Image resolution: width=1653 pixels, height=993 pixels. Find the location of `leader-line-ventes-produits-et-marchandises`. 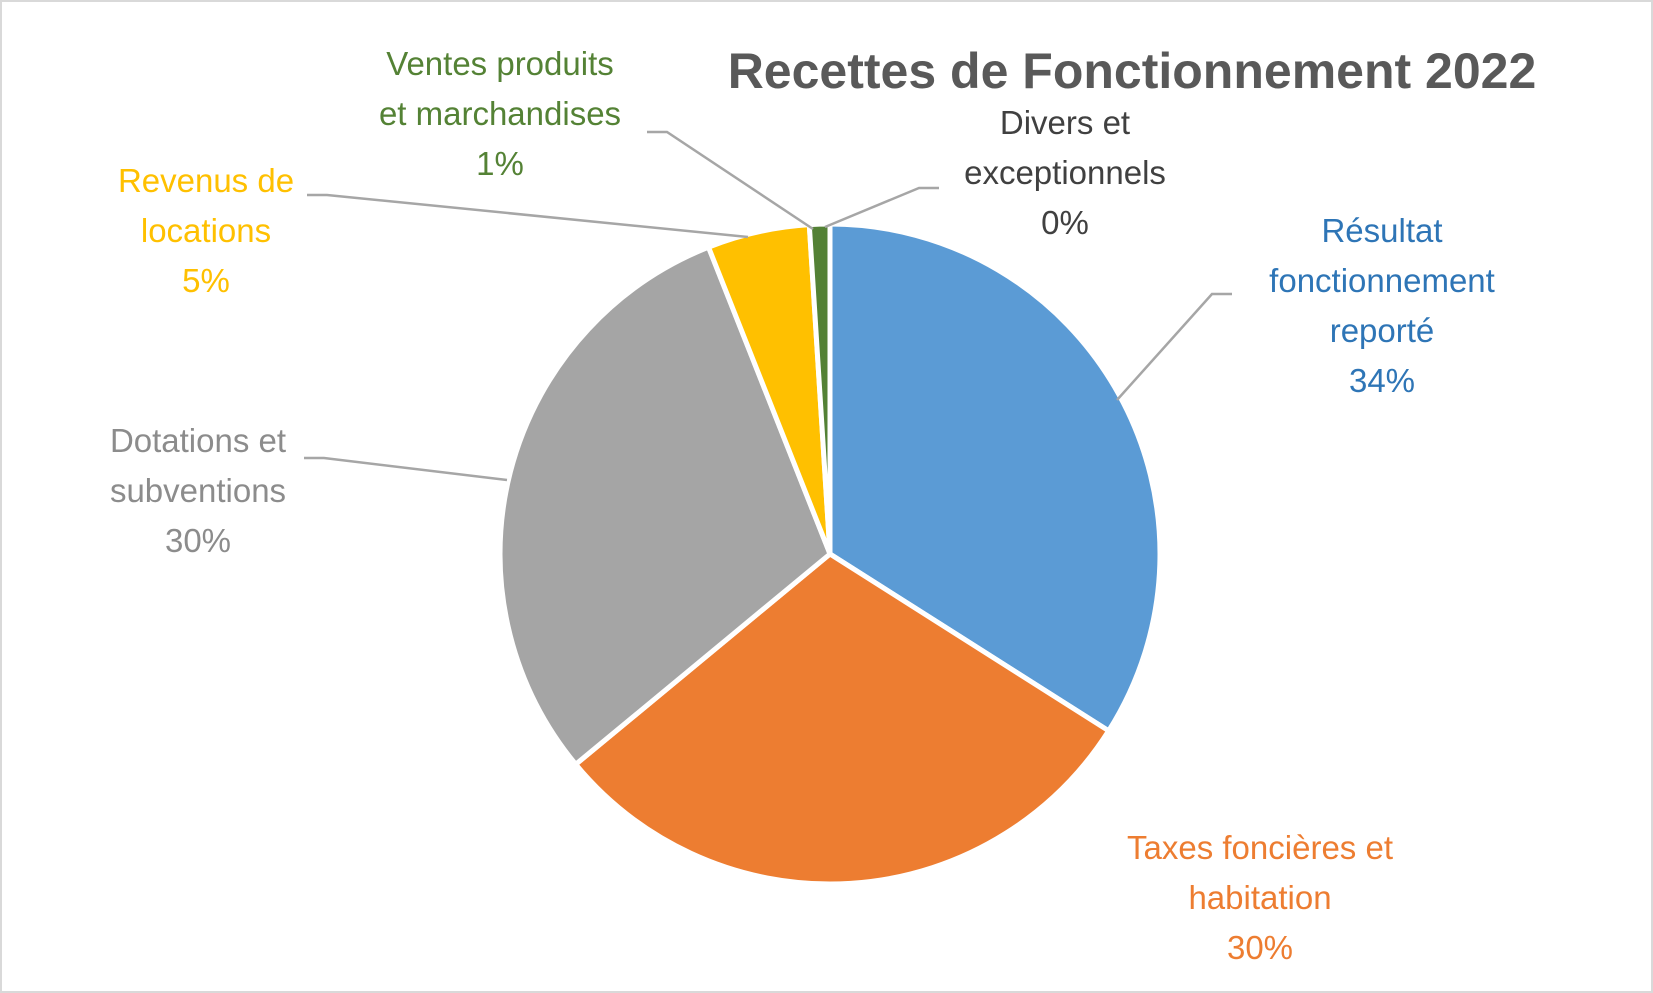

leader-line-ventes-produits-et-marchandises is located at coordinates (730, 180).